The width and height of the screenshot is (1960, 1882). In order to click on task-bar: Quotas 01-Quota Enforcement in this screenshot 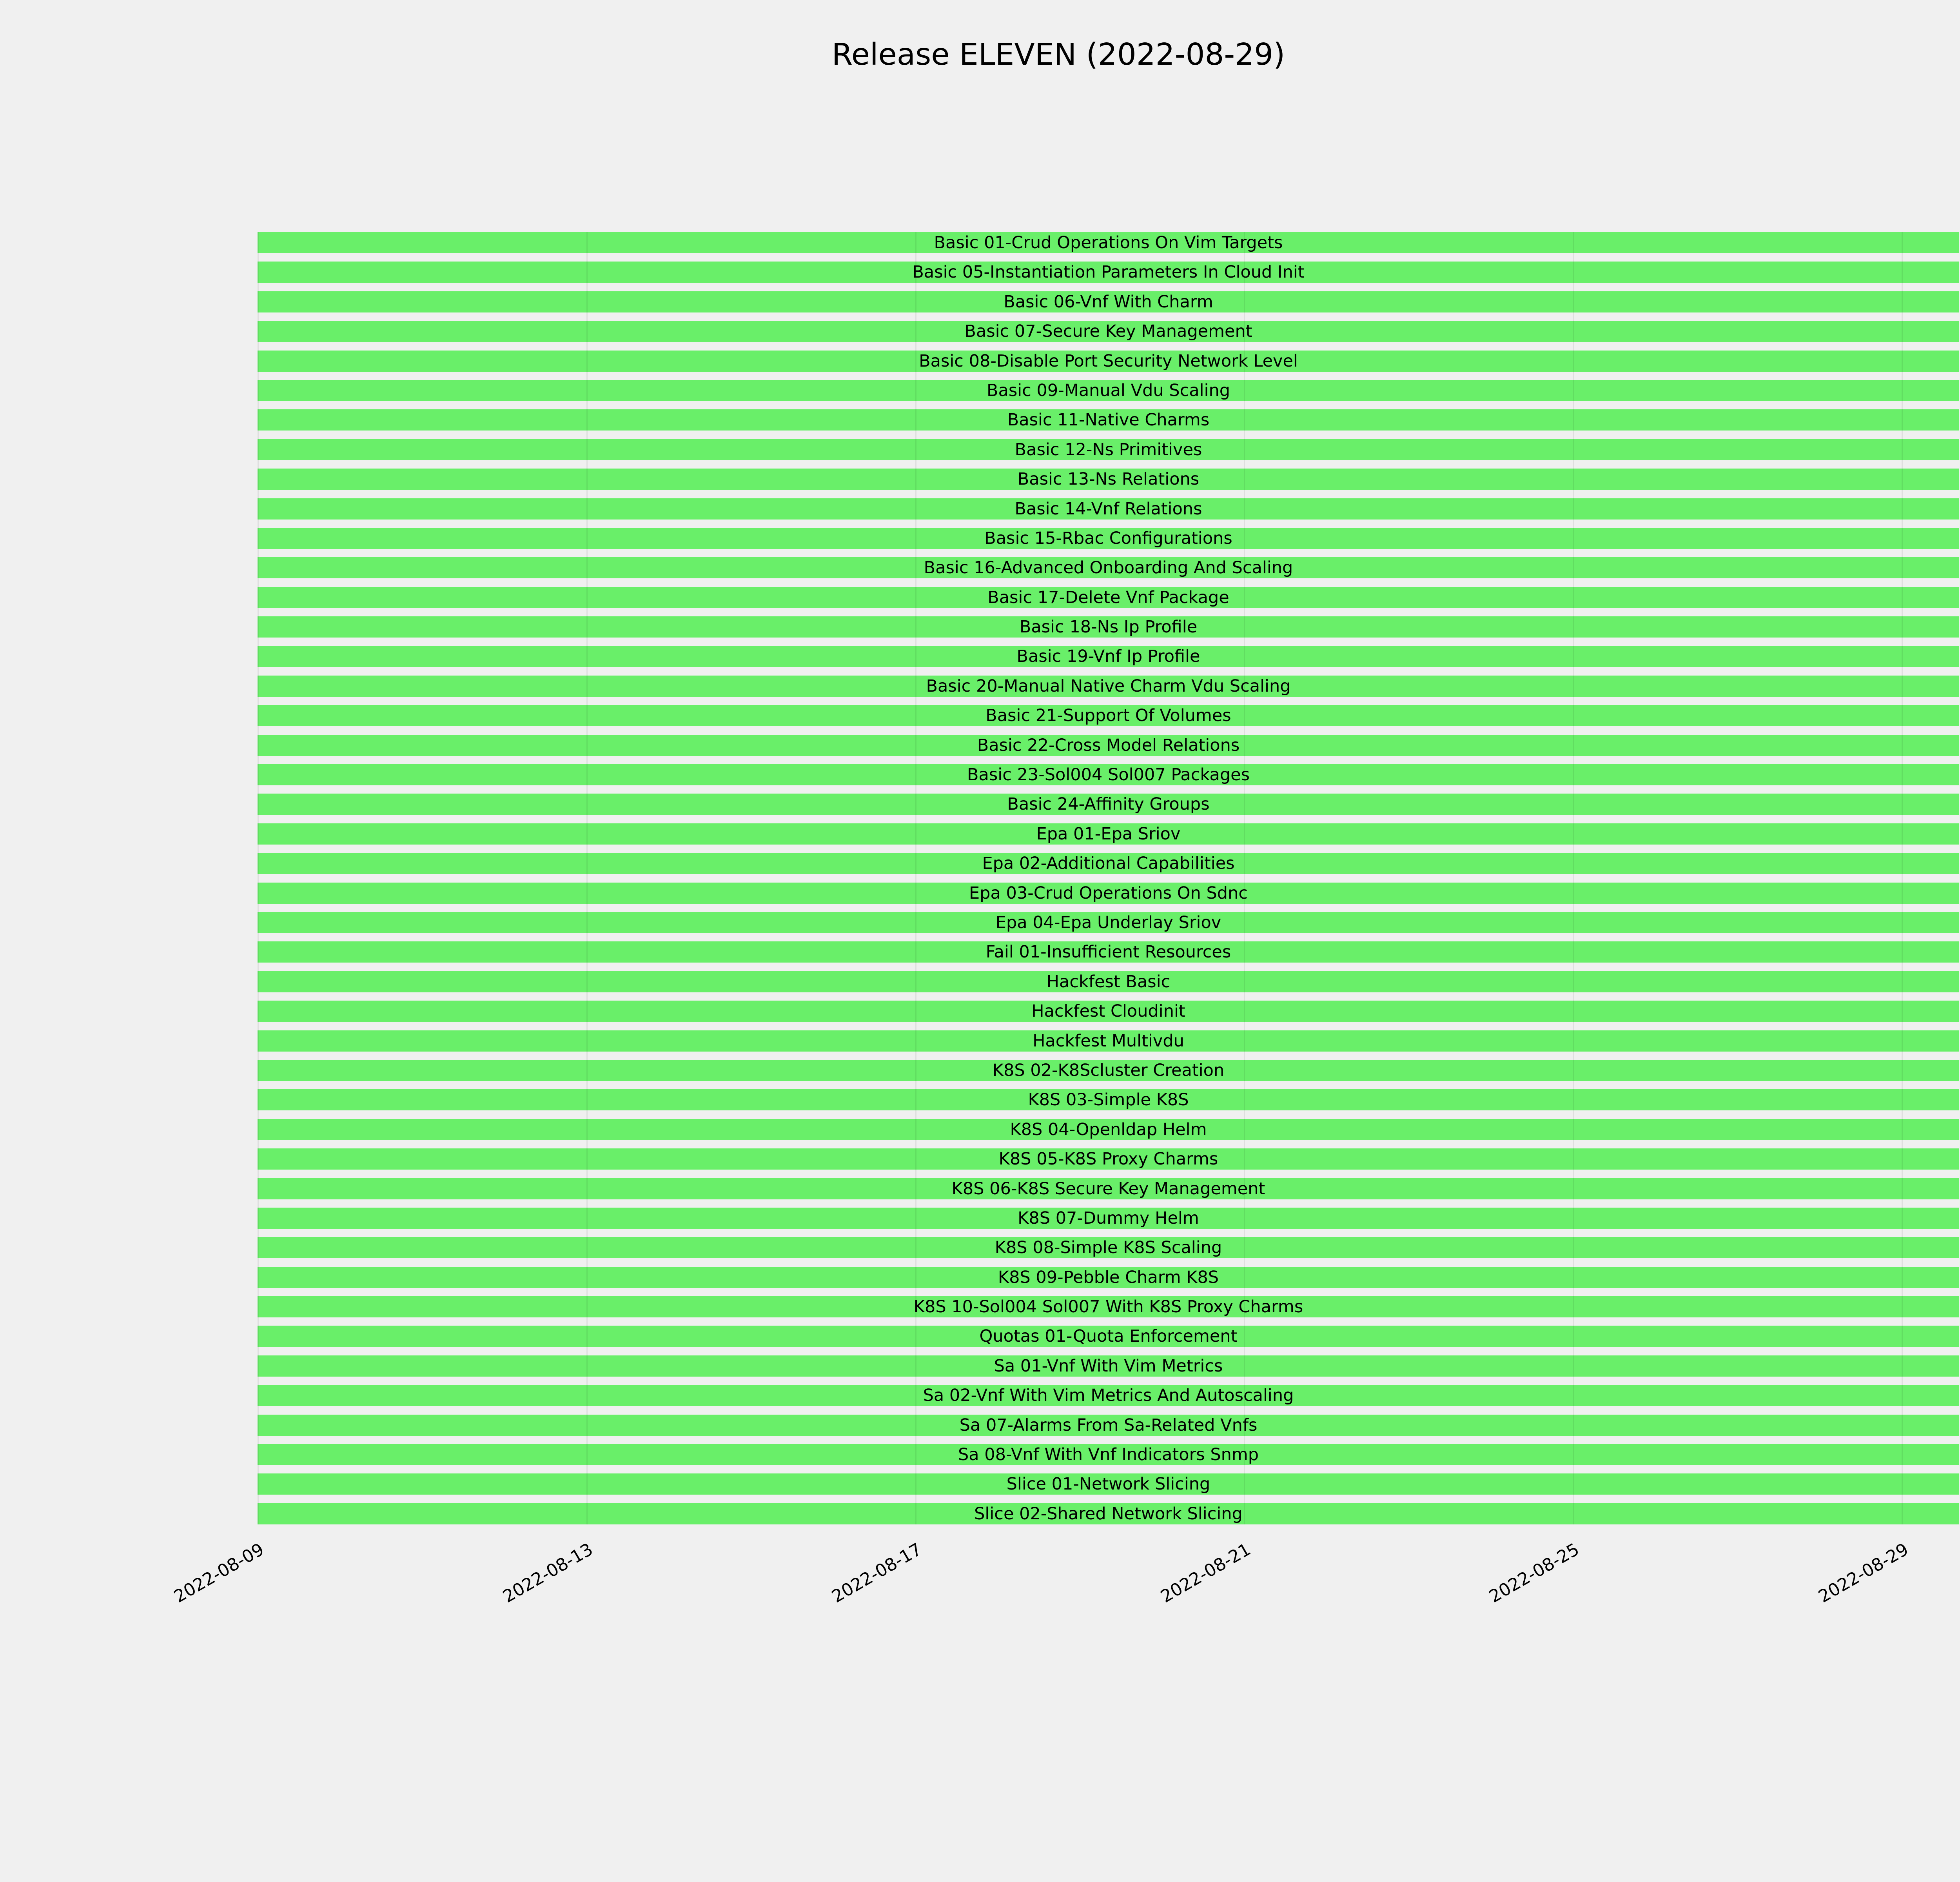, I will do `click(1108, 1336)`.